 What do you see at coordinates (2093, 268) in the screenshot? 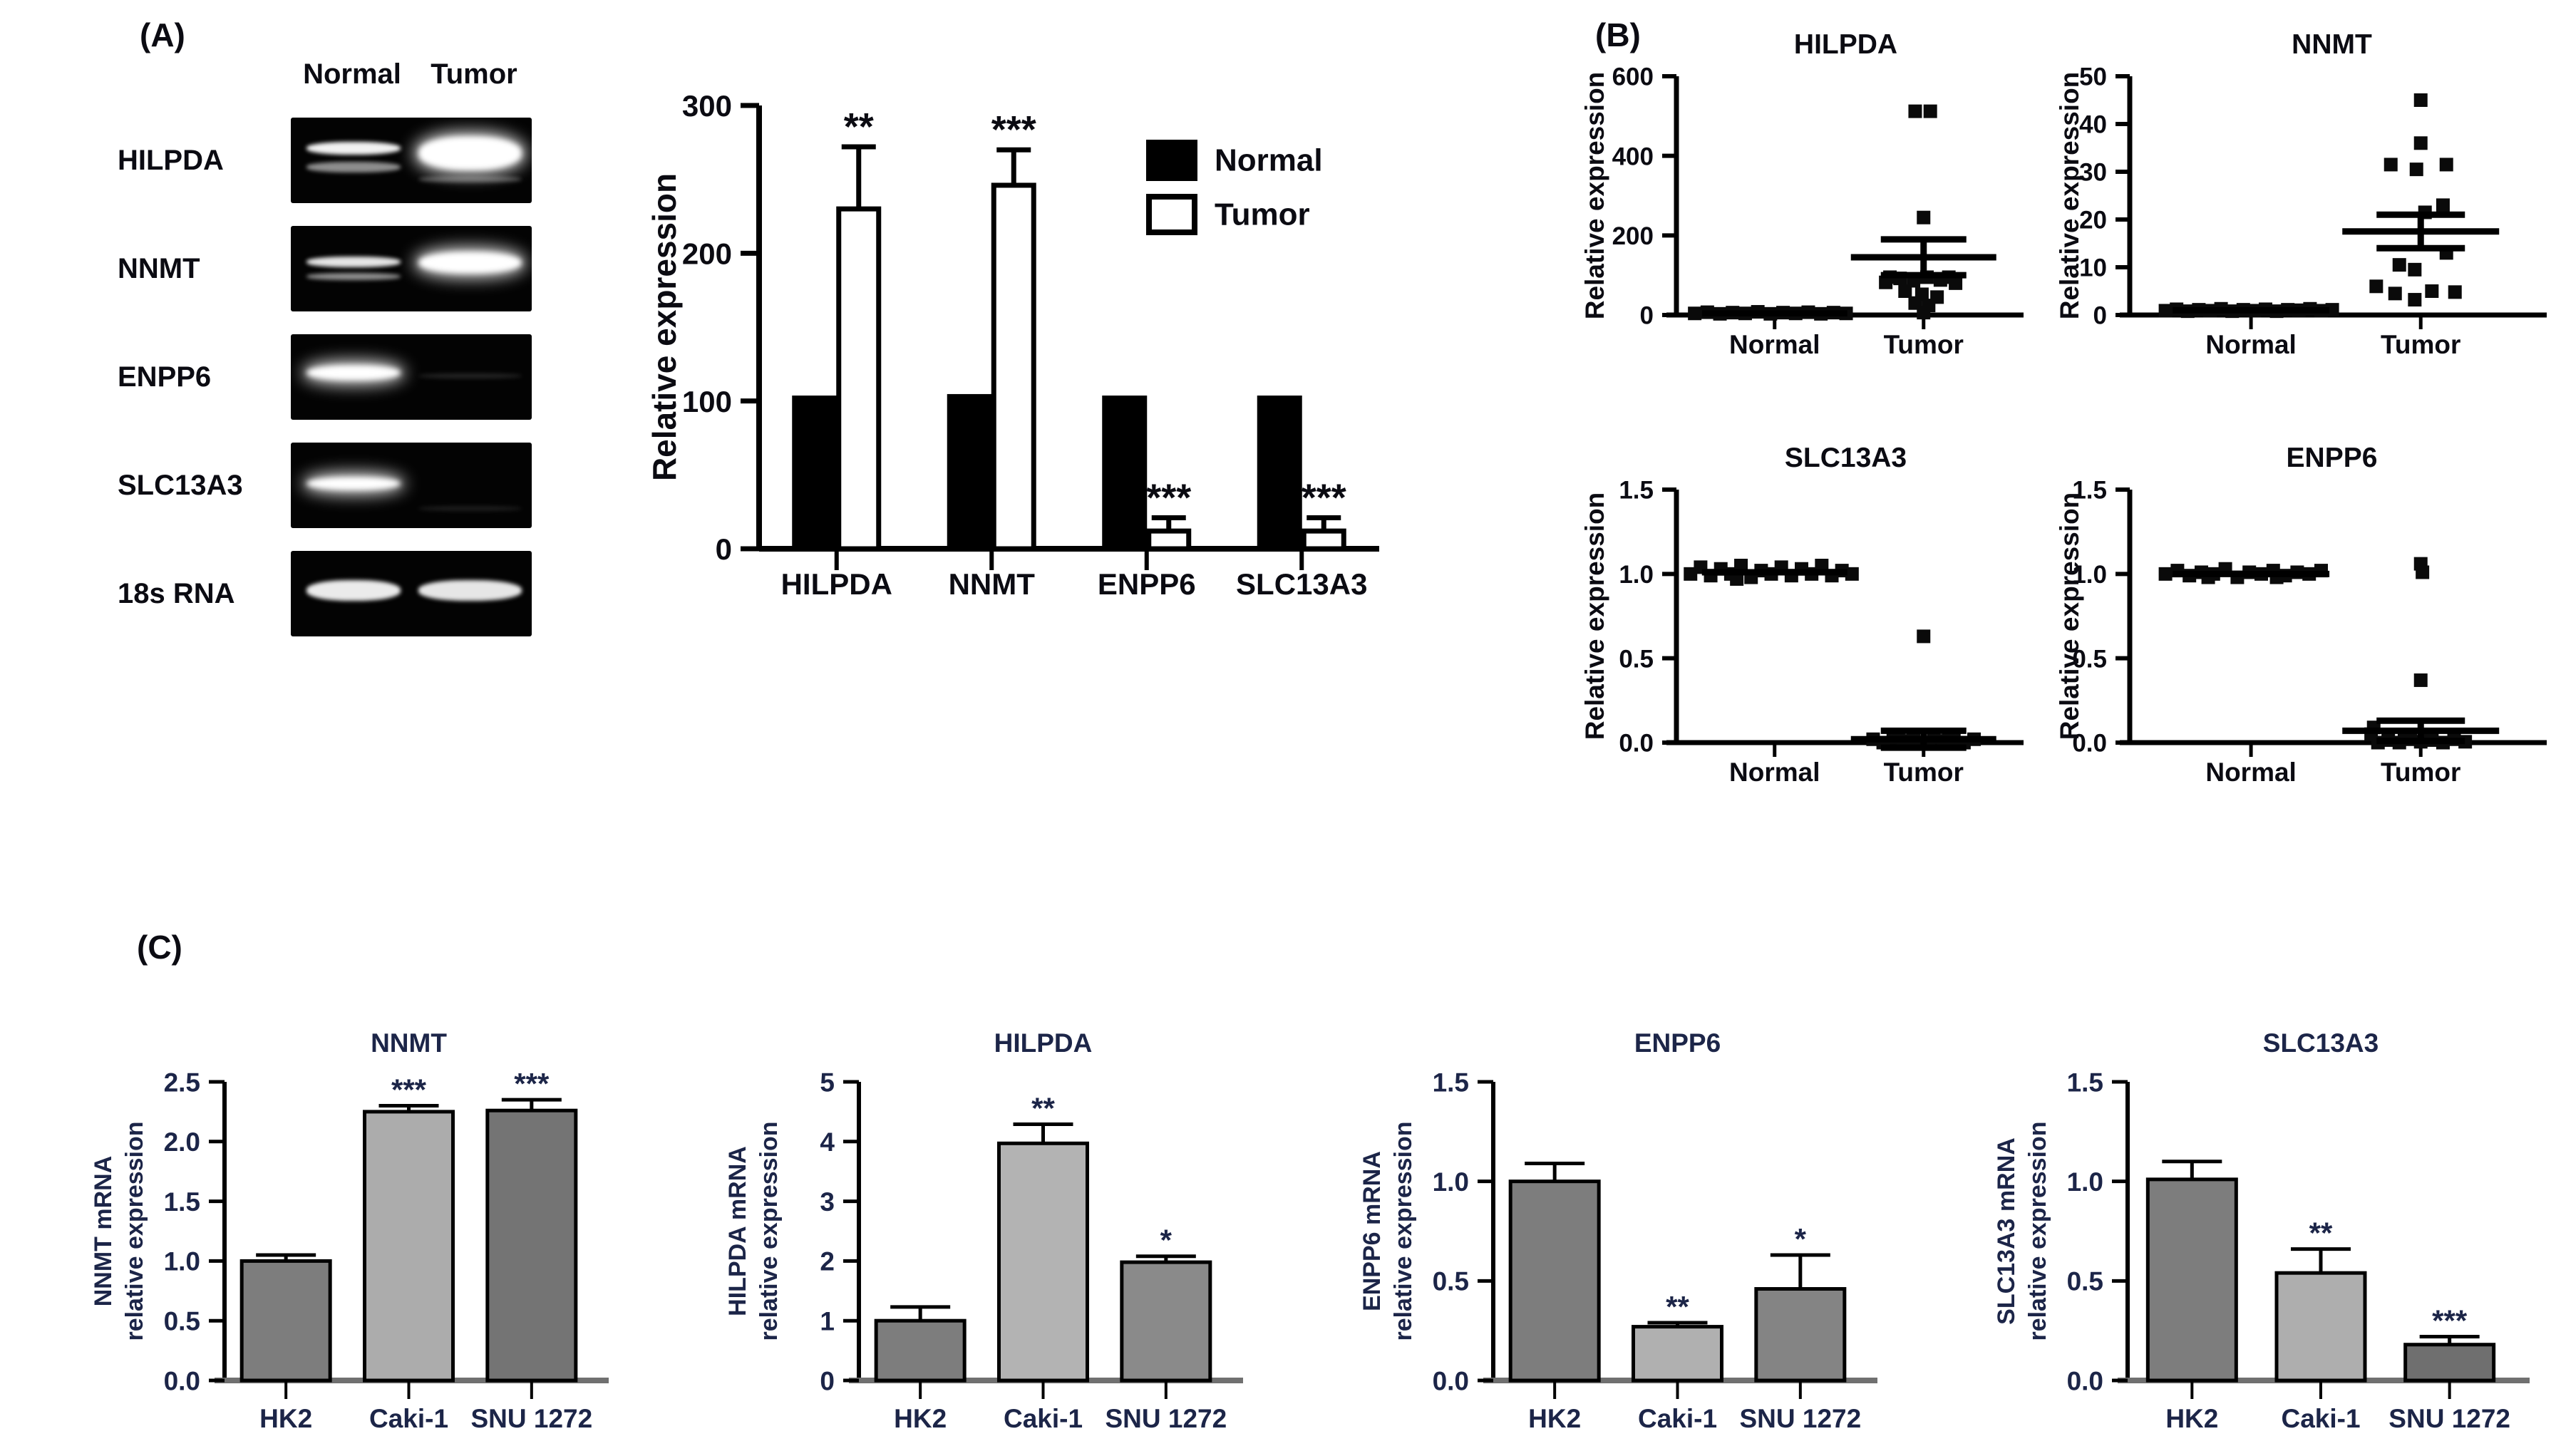
I see `y-tick-label: 10` at bounding box center [2093, 268].